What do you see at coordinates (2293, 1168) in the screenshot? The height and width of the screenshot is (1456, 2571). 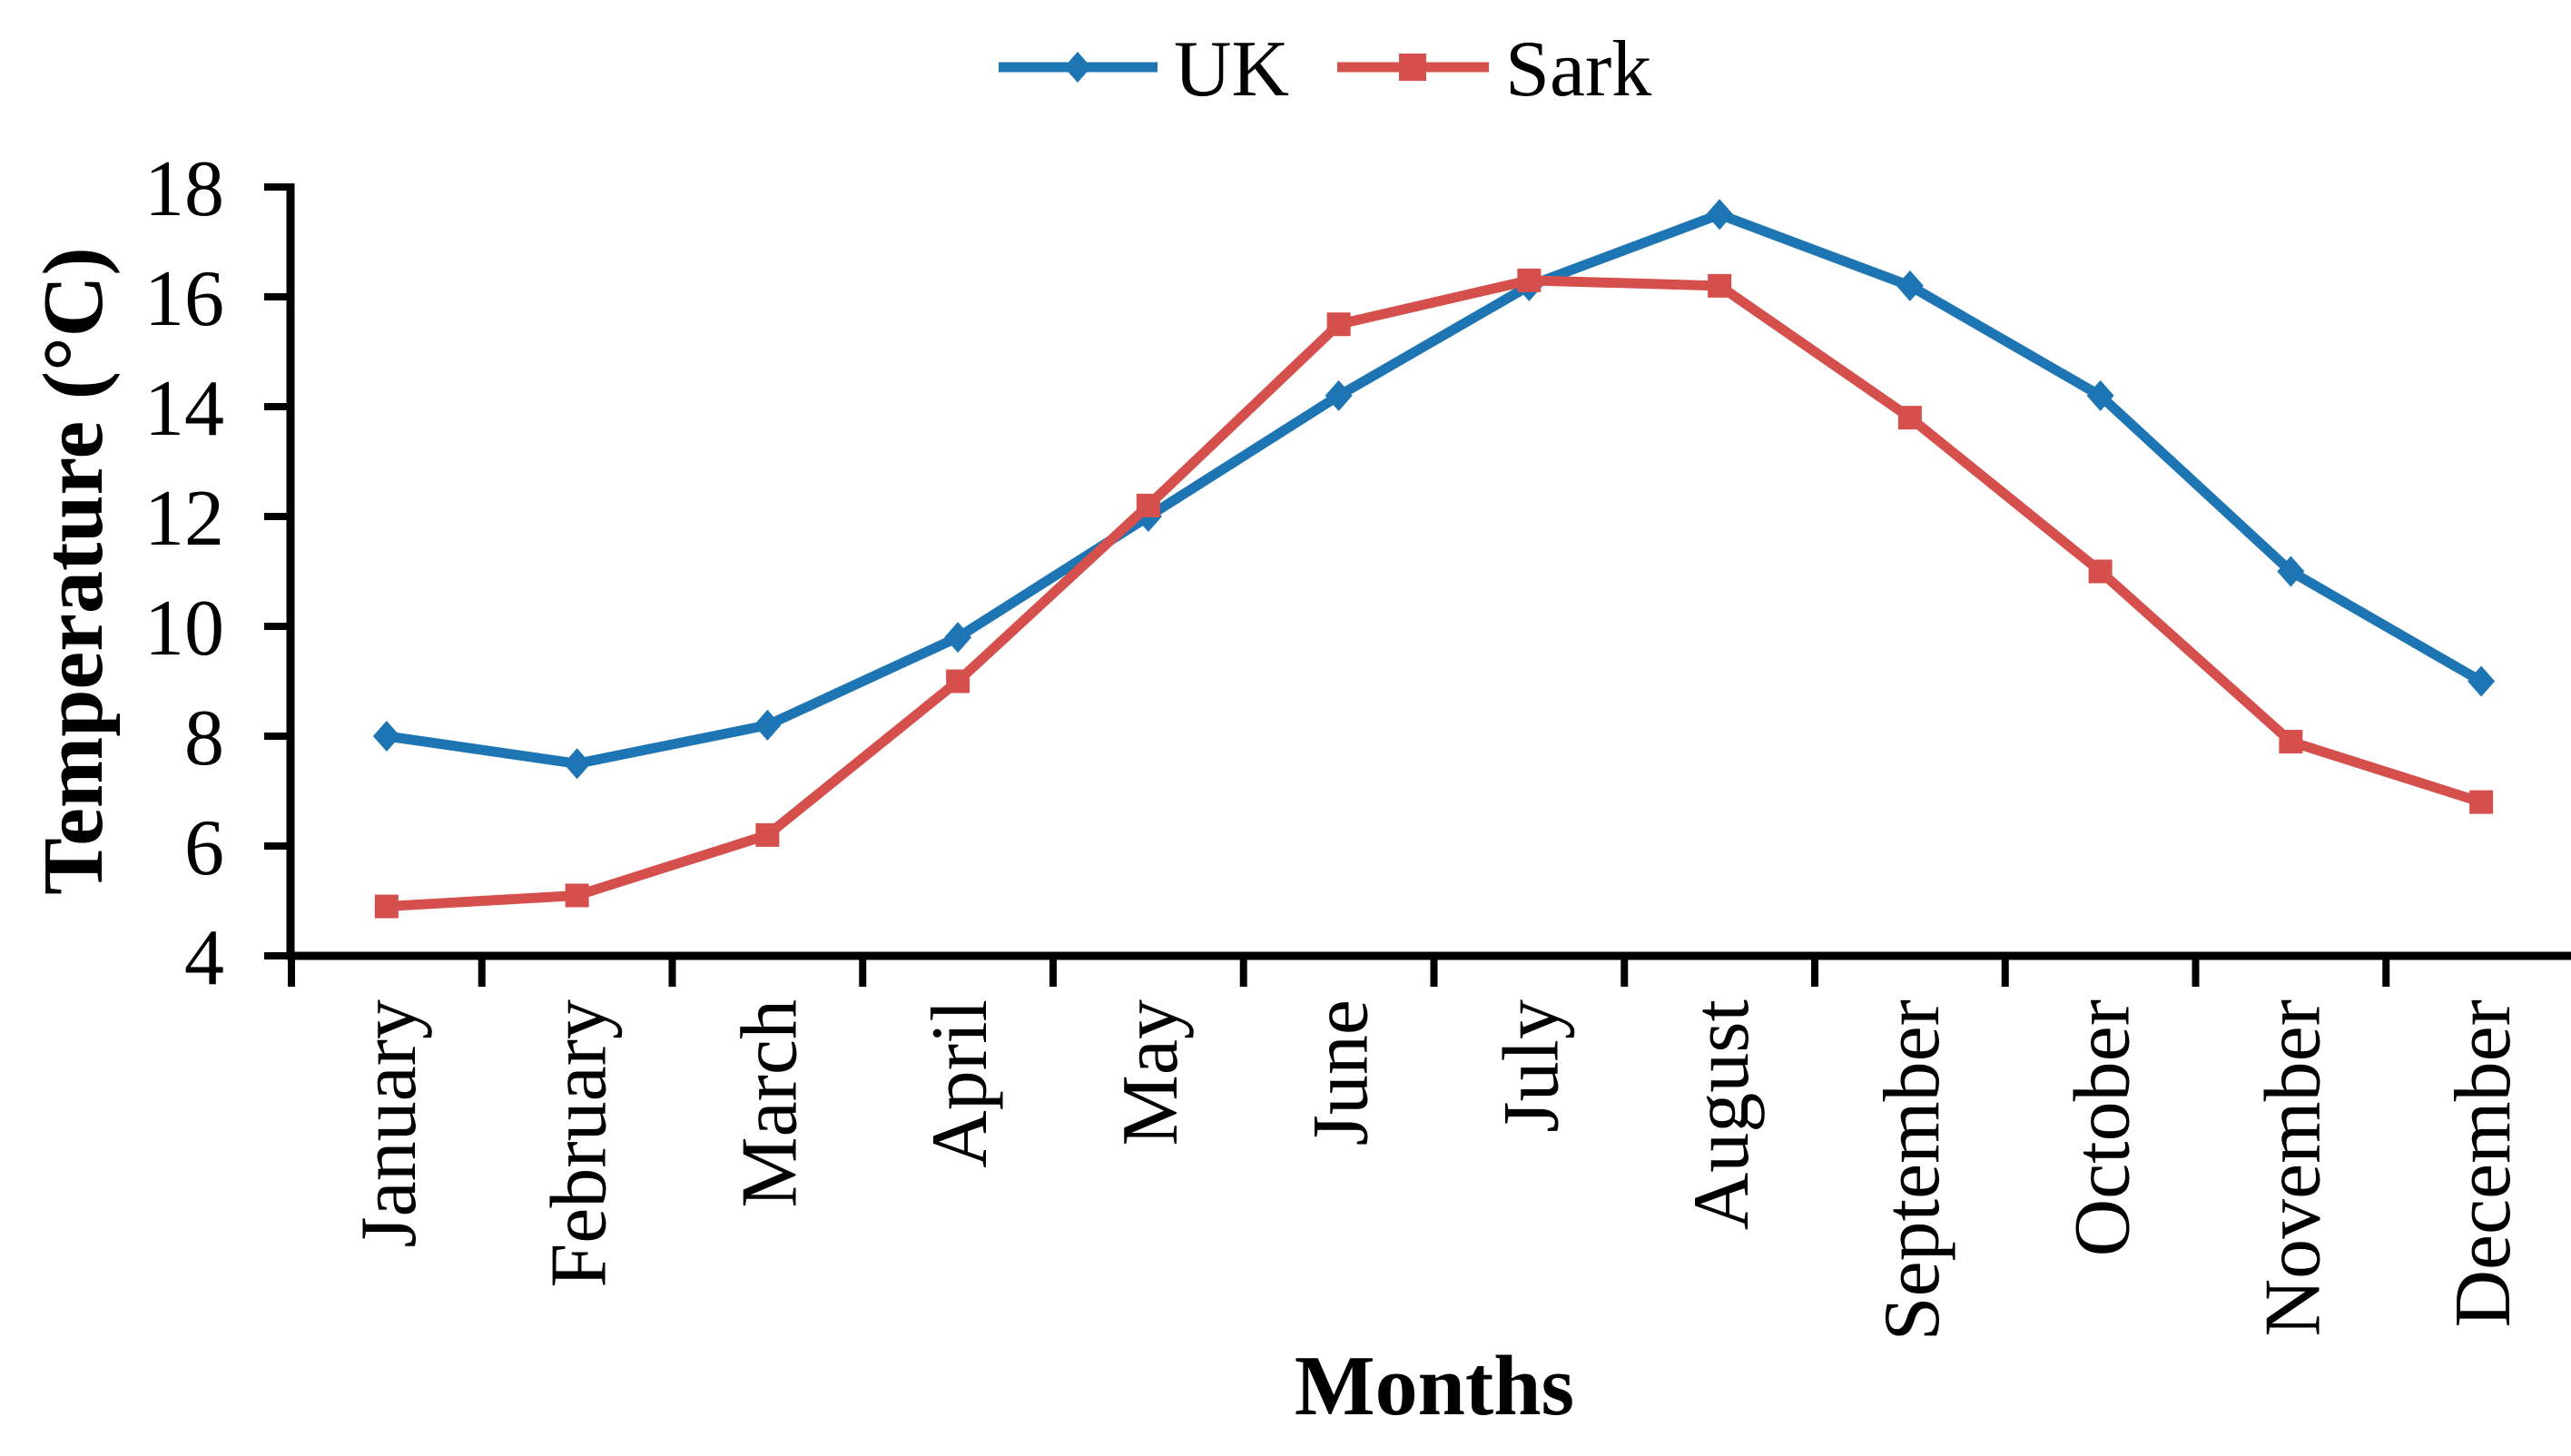 I see `x-category-label: November` at bounding box center [2293, 1168].